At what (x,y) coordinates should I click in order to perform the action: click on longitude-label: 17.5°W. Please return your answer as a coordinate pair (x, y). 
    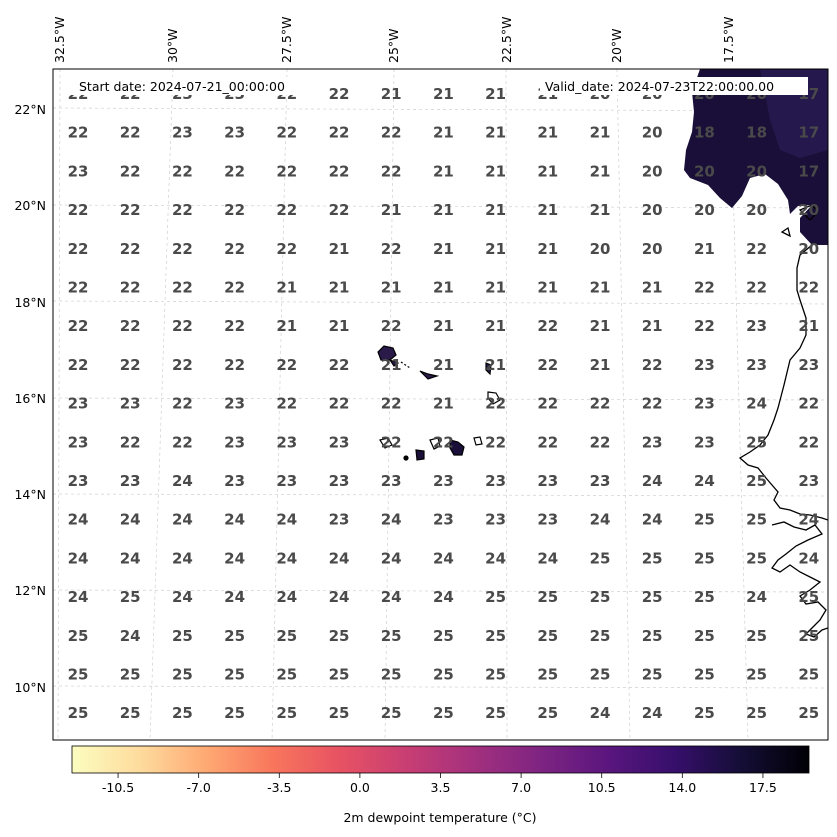
    Looking at the image, I should click on (728, 40).